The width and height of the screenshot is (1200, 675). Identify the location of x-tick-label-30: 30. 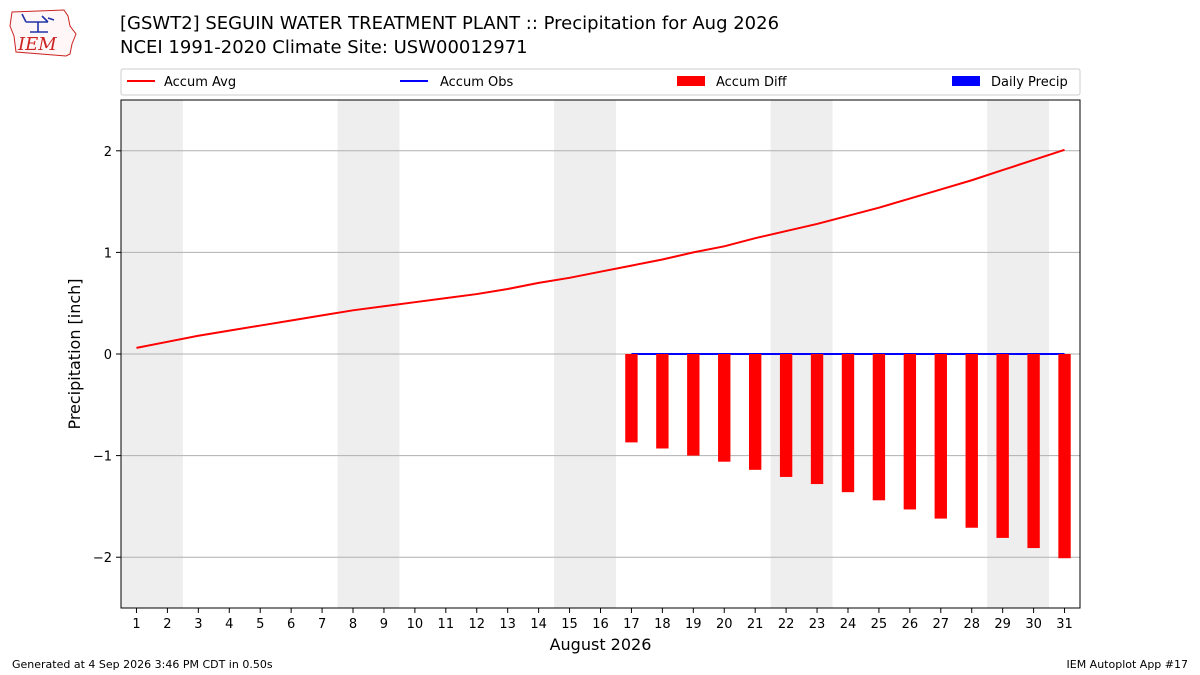
(1033, 624).